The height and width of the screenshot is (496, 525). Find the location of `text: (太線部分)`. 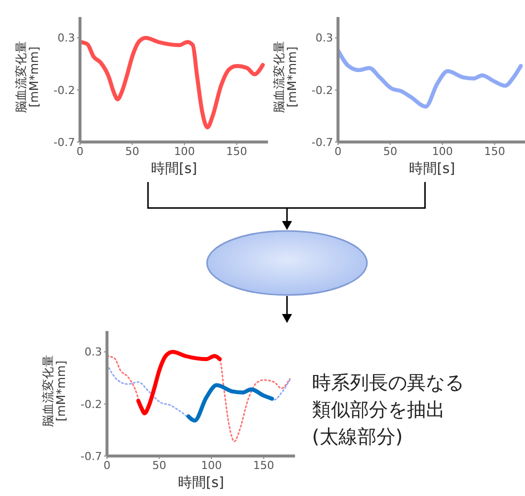

text: (太線部分) is located at coordinates (357, 437).